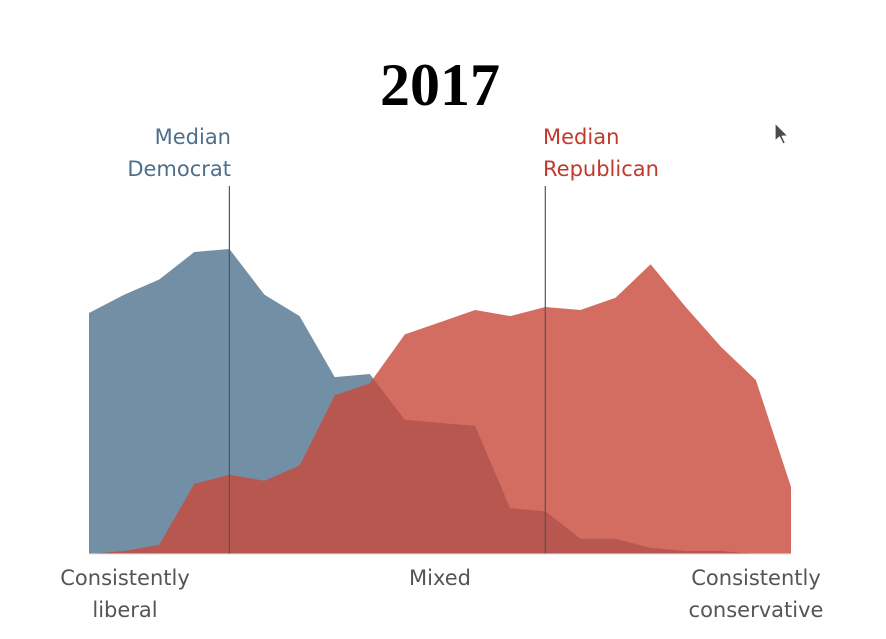 The height and width of the screenshot is (639, 886). I want to click on mouse-pointer-icon, so click(781, 133).